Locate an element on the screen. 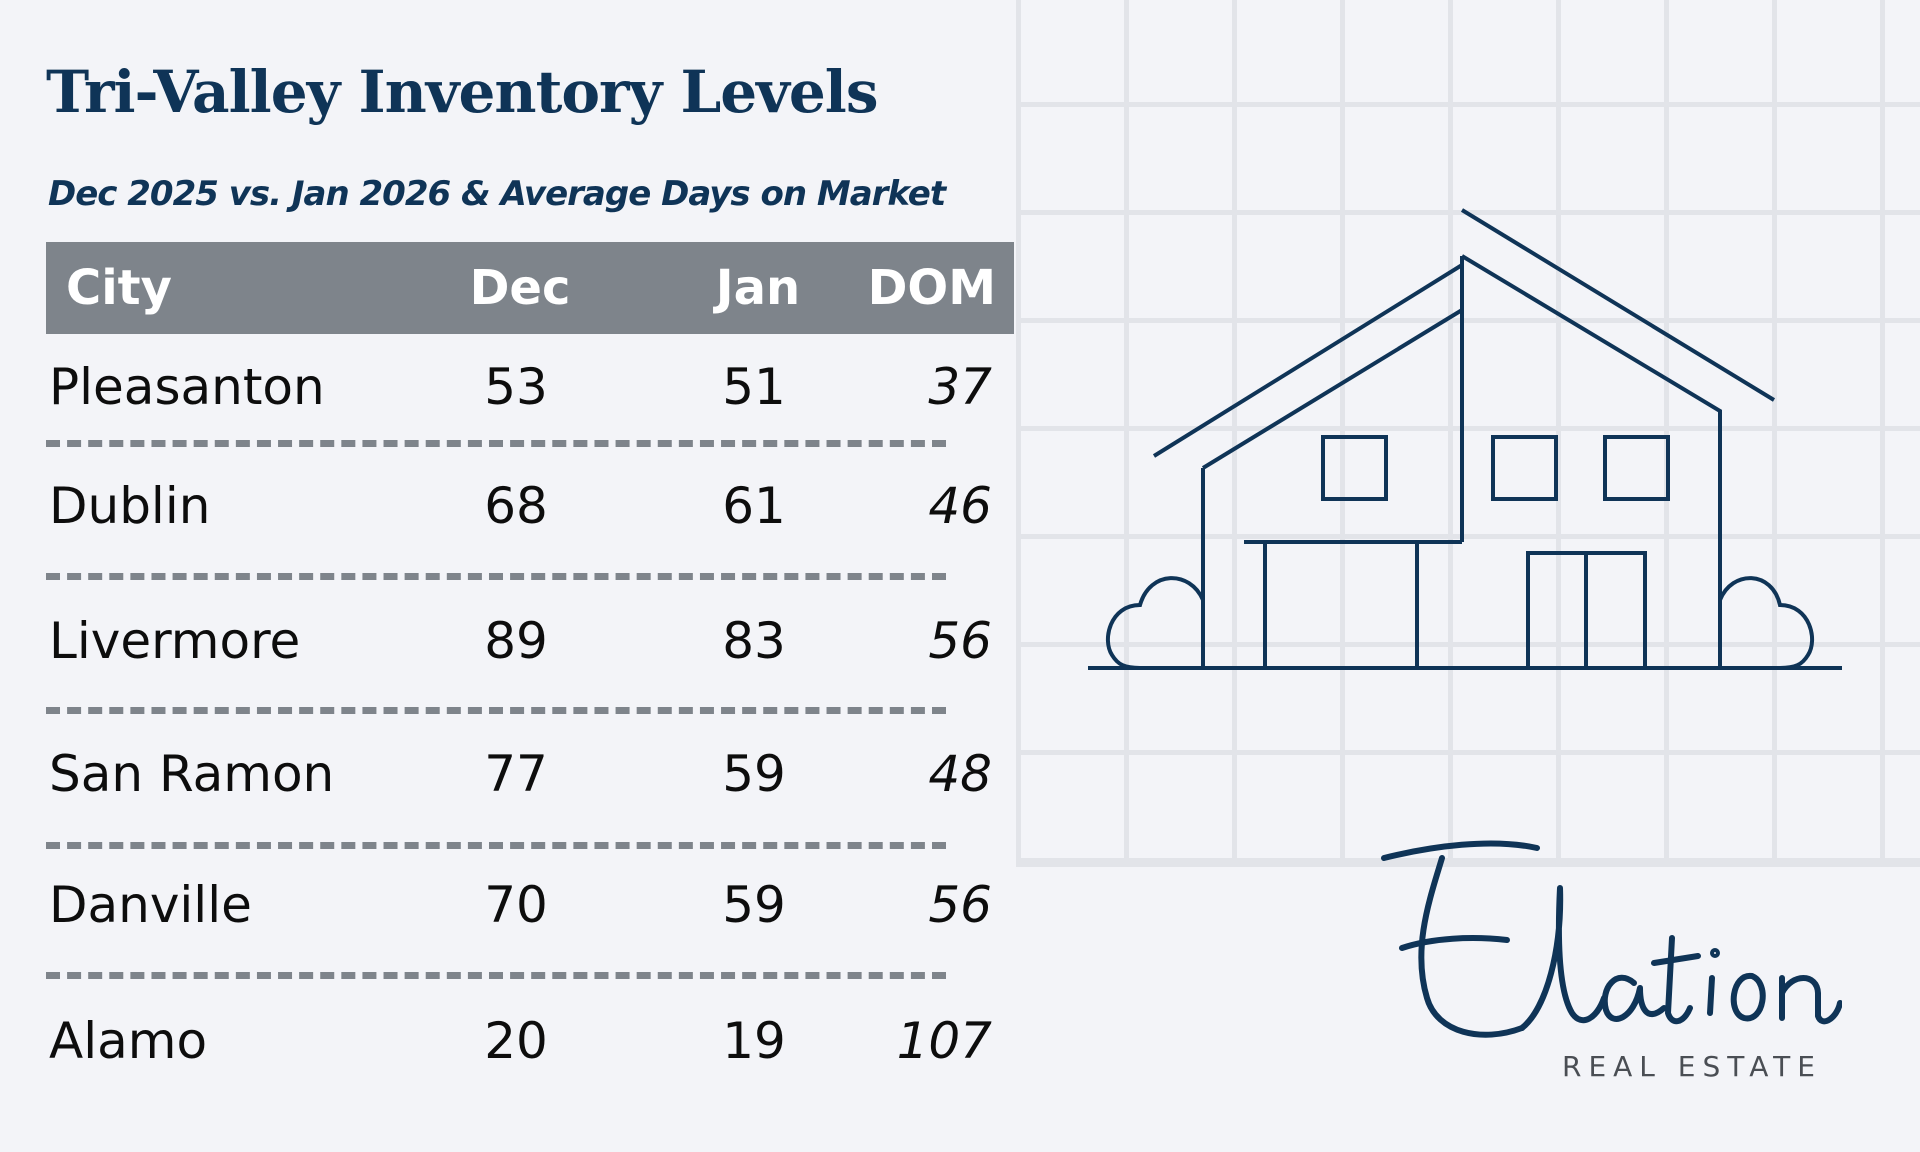 Image resolution: width=1920 pixels, height=1152 pixels. page-title: Tri-Valley Inventory Levels is located at coordinates (462, 92).